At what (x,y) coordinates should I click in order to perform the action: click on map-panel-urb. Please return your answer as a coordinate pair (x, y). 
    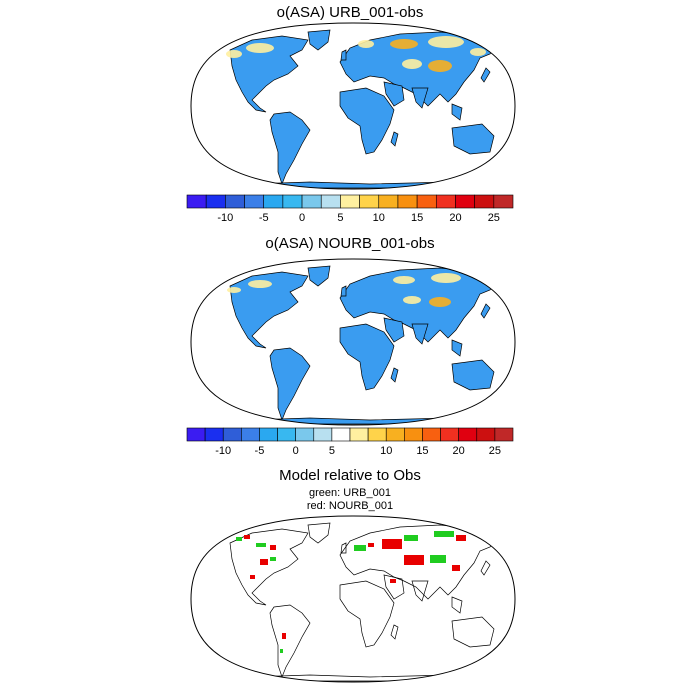
    Looking at the image, I should click on (353, 106).